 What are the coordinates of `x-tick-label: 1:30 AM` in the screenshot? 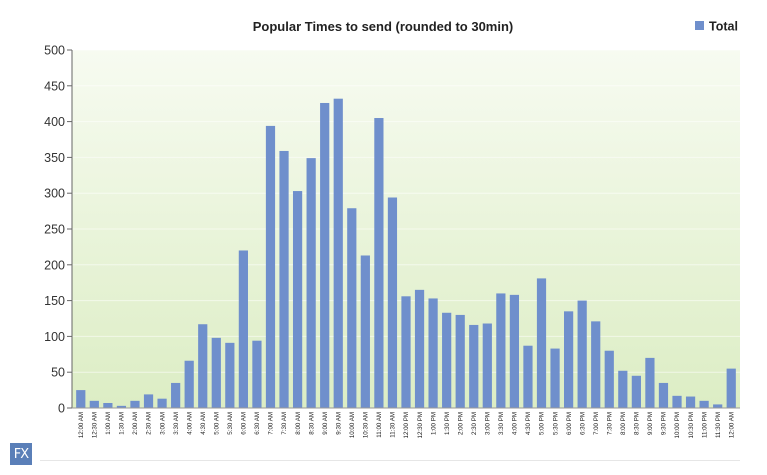 It's located at (122, 423).